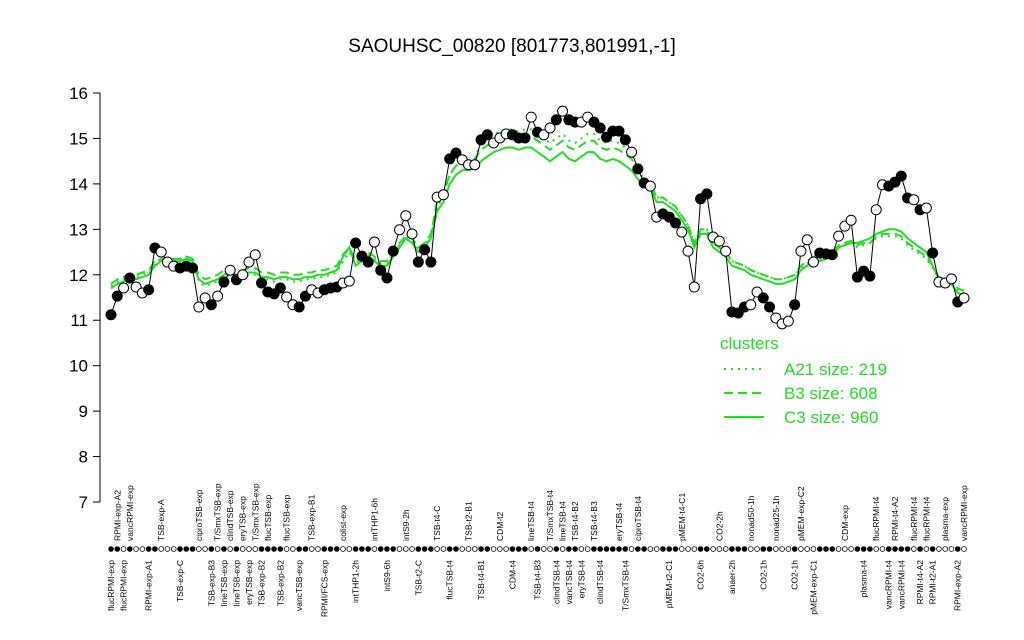 The width and height of the screenshot is (1024, 640). Describe the element at coordinates (180, 581) in the screenshot. I see `x-tick-label: TSB-exp-C` at that location.